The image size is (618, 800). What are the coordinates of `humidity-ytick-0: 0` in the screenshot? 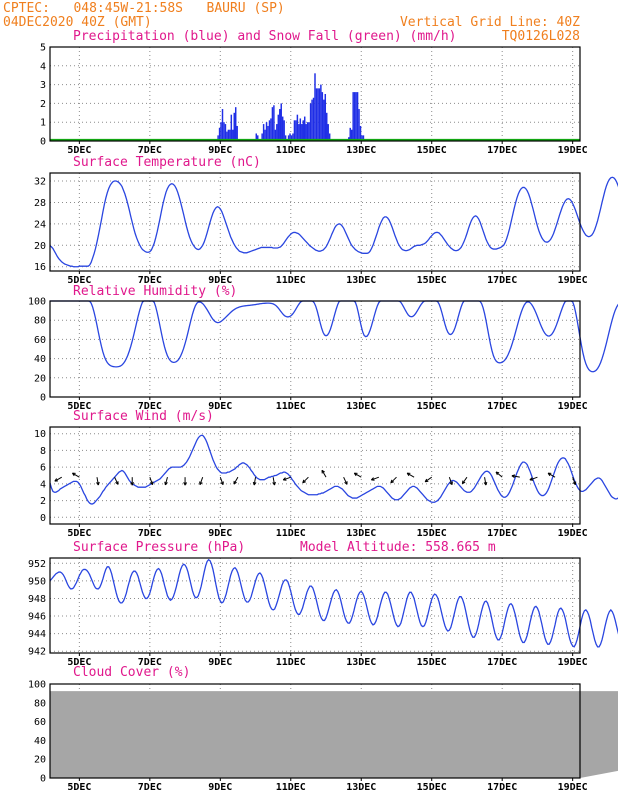 It's located at (43, 398).